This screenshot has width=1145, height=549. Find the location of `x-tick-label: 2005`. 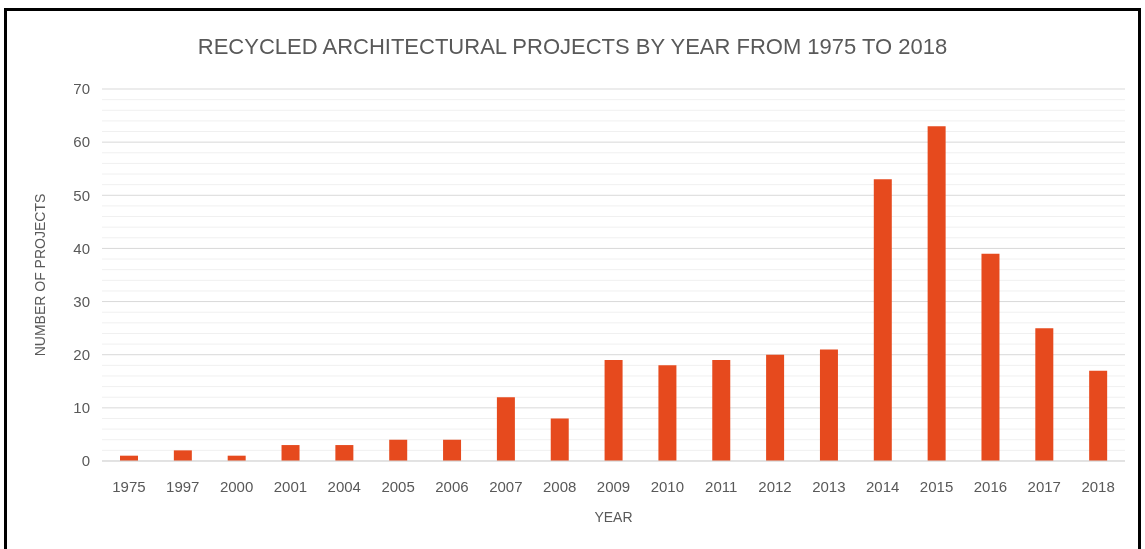

x-tick-label: 2005 is located at coordinates (398, 486).